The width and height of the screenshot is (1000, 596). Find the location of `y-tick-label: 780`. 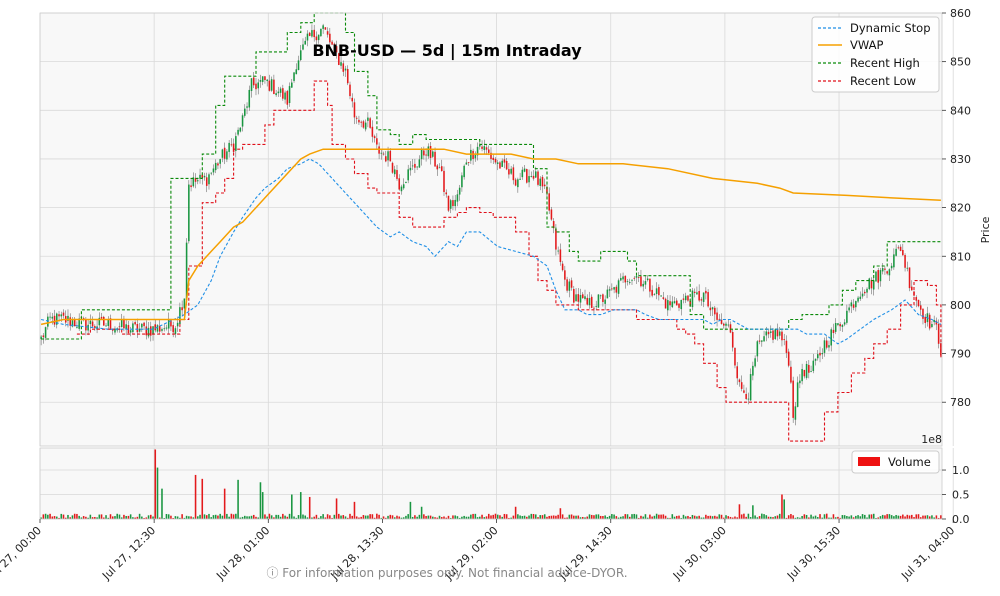

y-tick-label: 780 is located at coordinates (960, 402).